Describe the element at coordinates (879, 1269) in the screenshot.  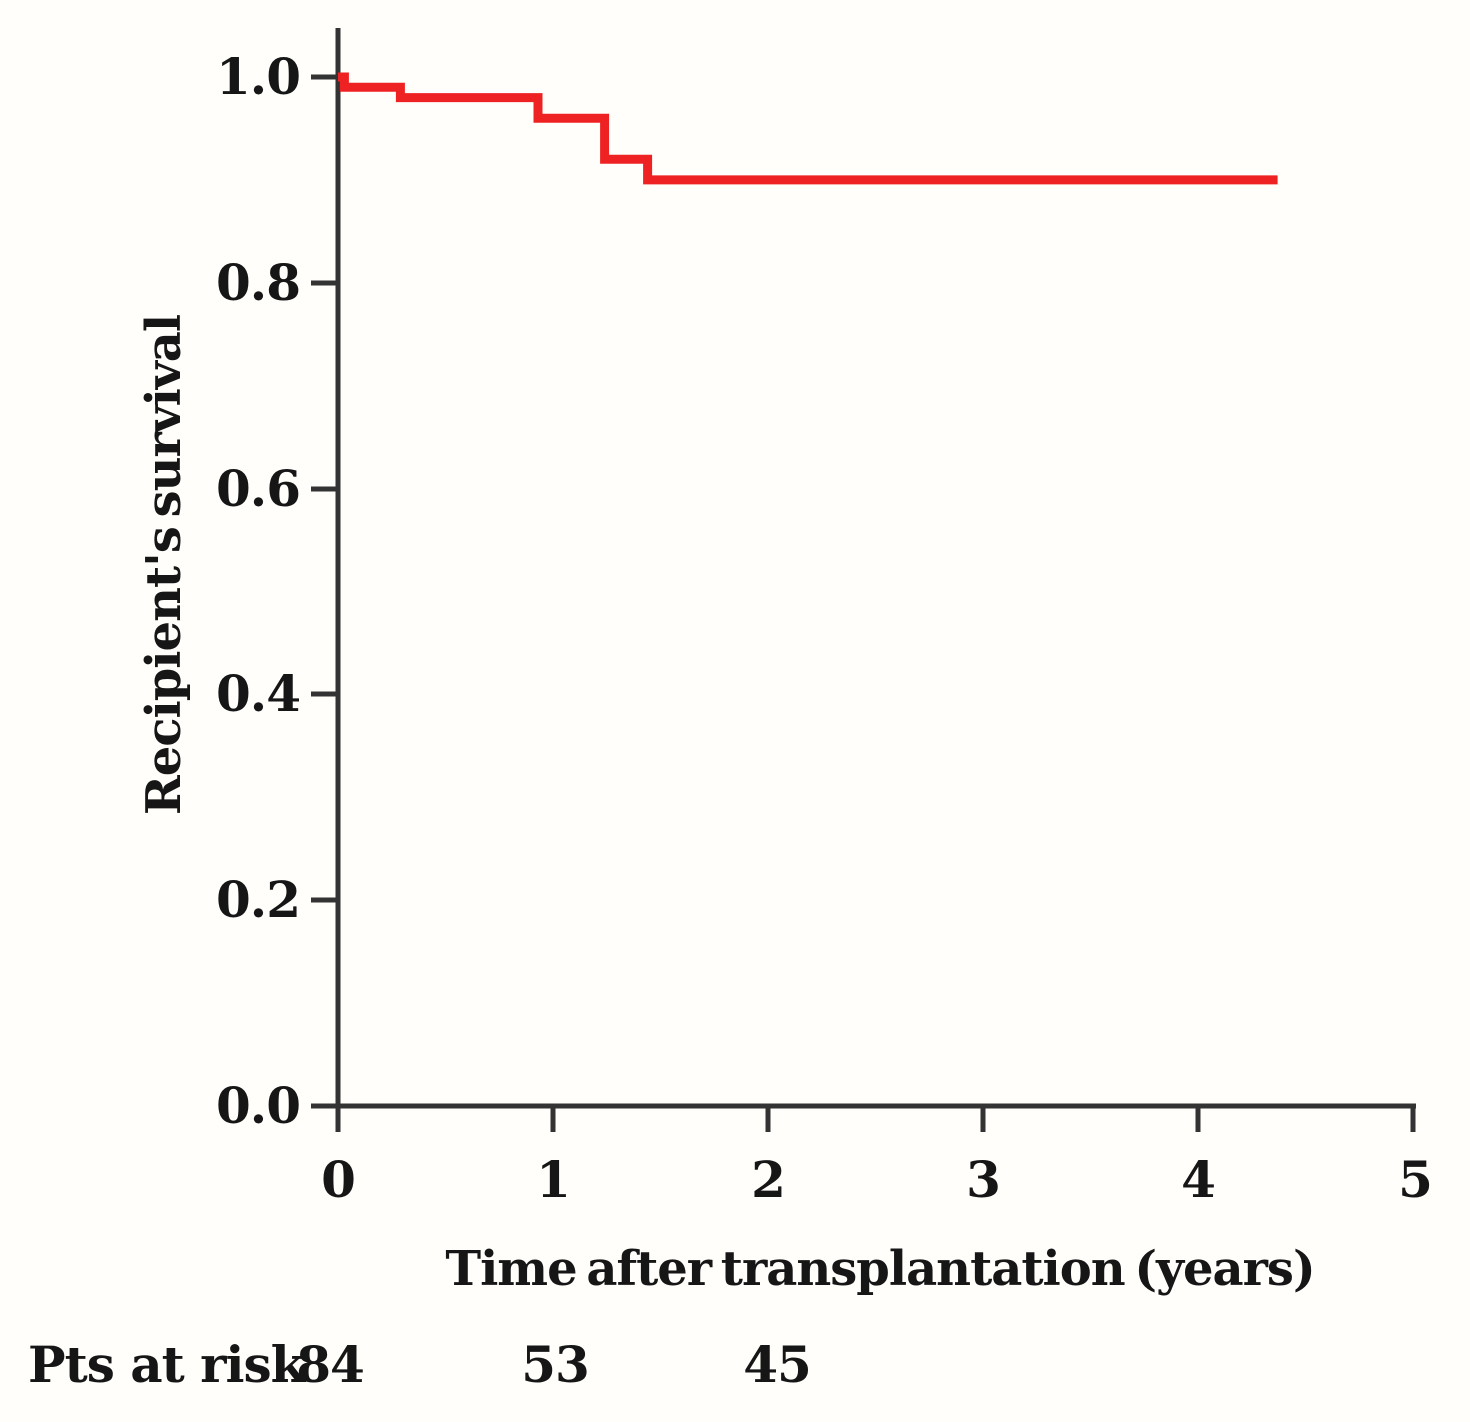
I see `x-axis-title: Time after transplantation (years)` at that location.